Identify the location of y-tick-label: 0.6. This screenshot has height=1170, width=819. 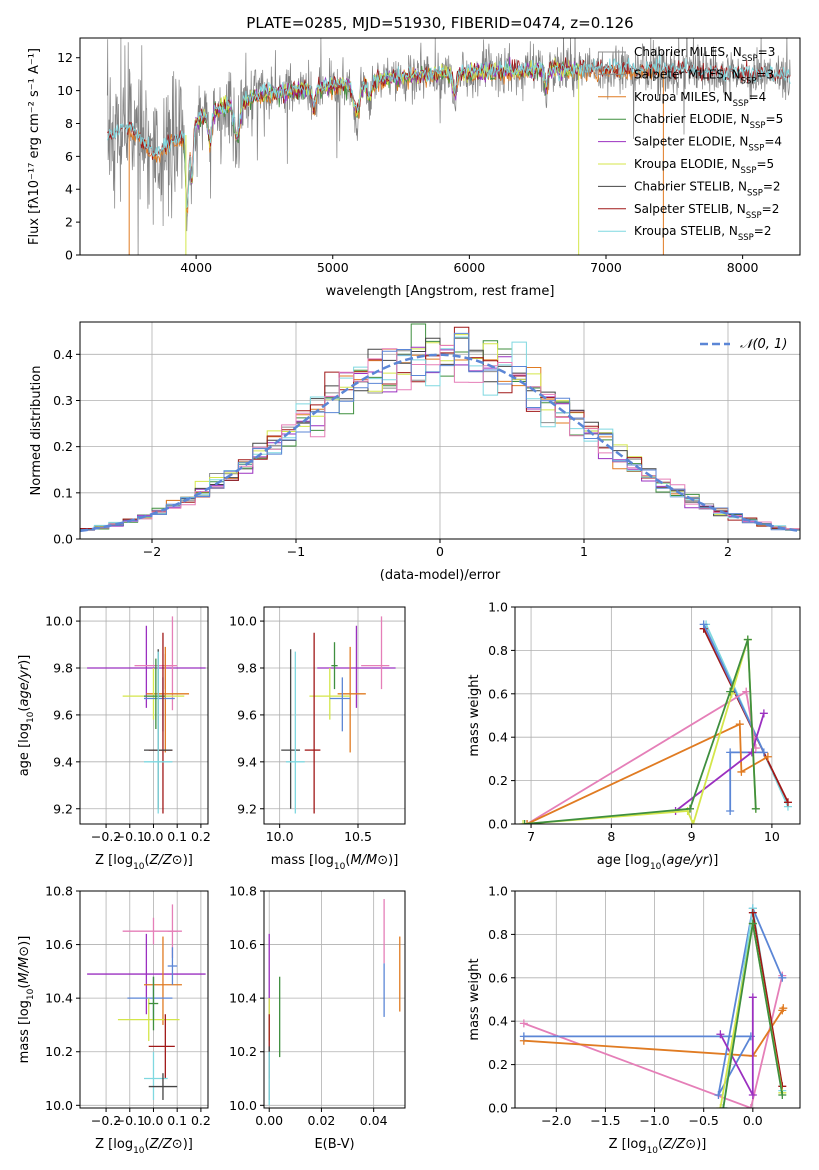
(498, 693).